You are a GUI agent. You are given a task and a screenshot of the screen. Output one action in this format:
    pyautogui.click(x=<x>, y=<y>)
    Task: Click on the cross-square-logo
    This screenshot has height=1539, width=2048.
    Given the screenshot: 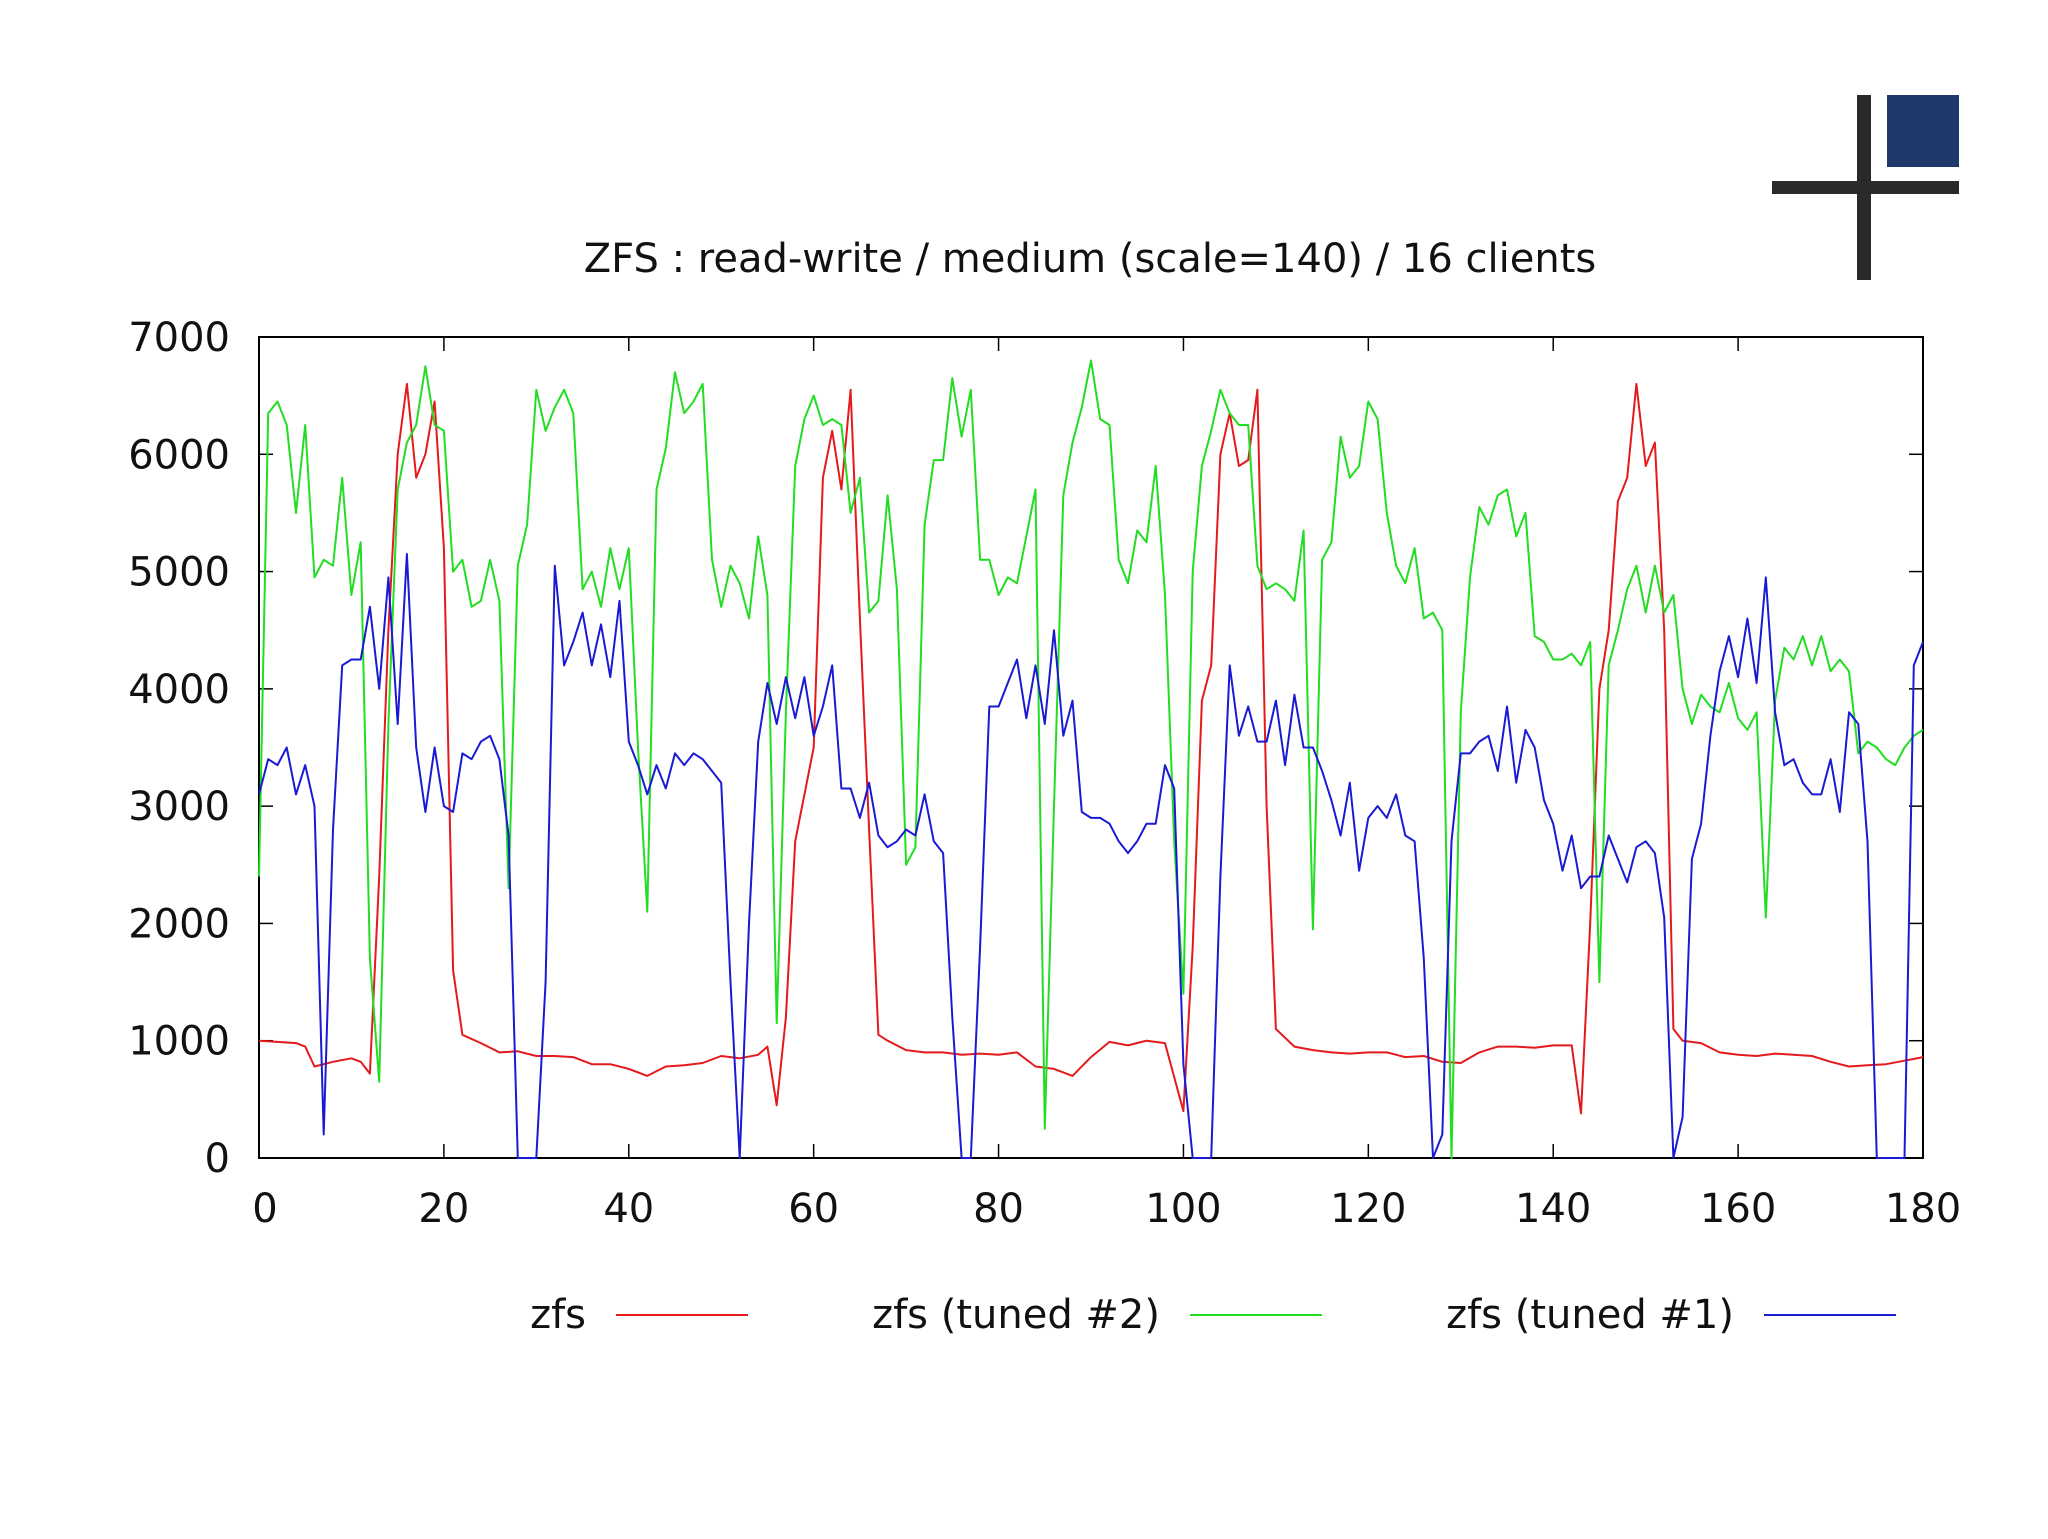 What is the action you would take?
    pyautogui.click(x=1865, y=187)
    